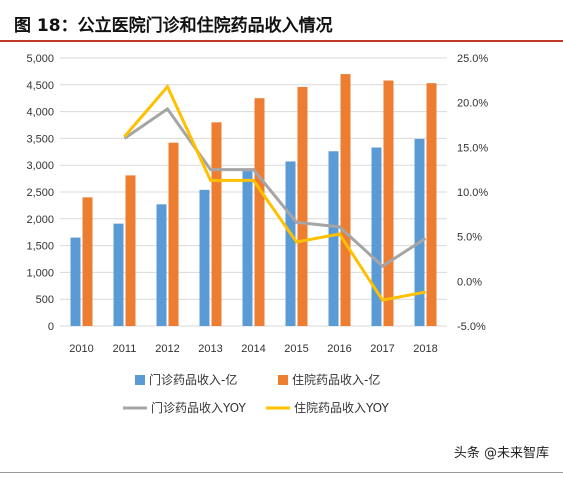  Describe the element at coordinates (425, 349) in the screenshot. I see `x-tick-label: 2018` at that location.